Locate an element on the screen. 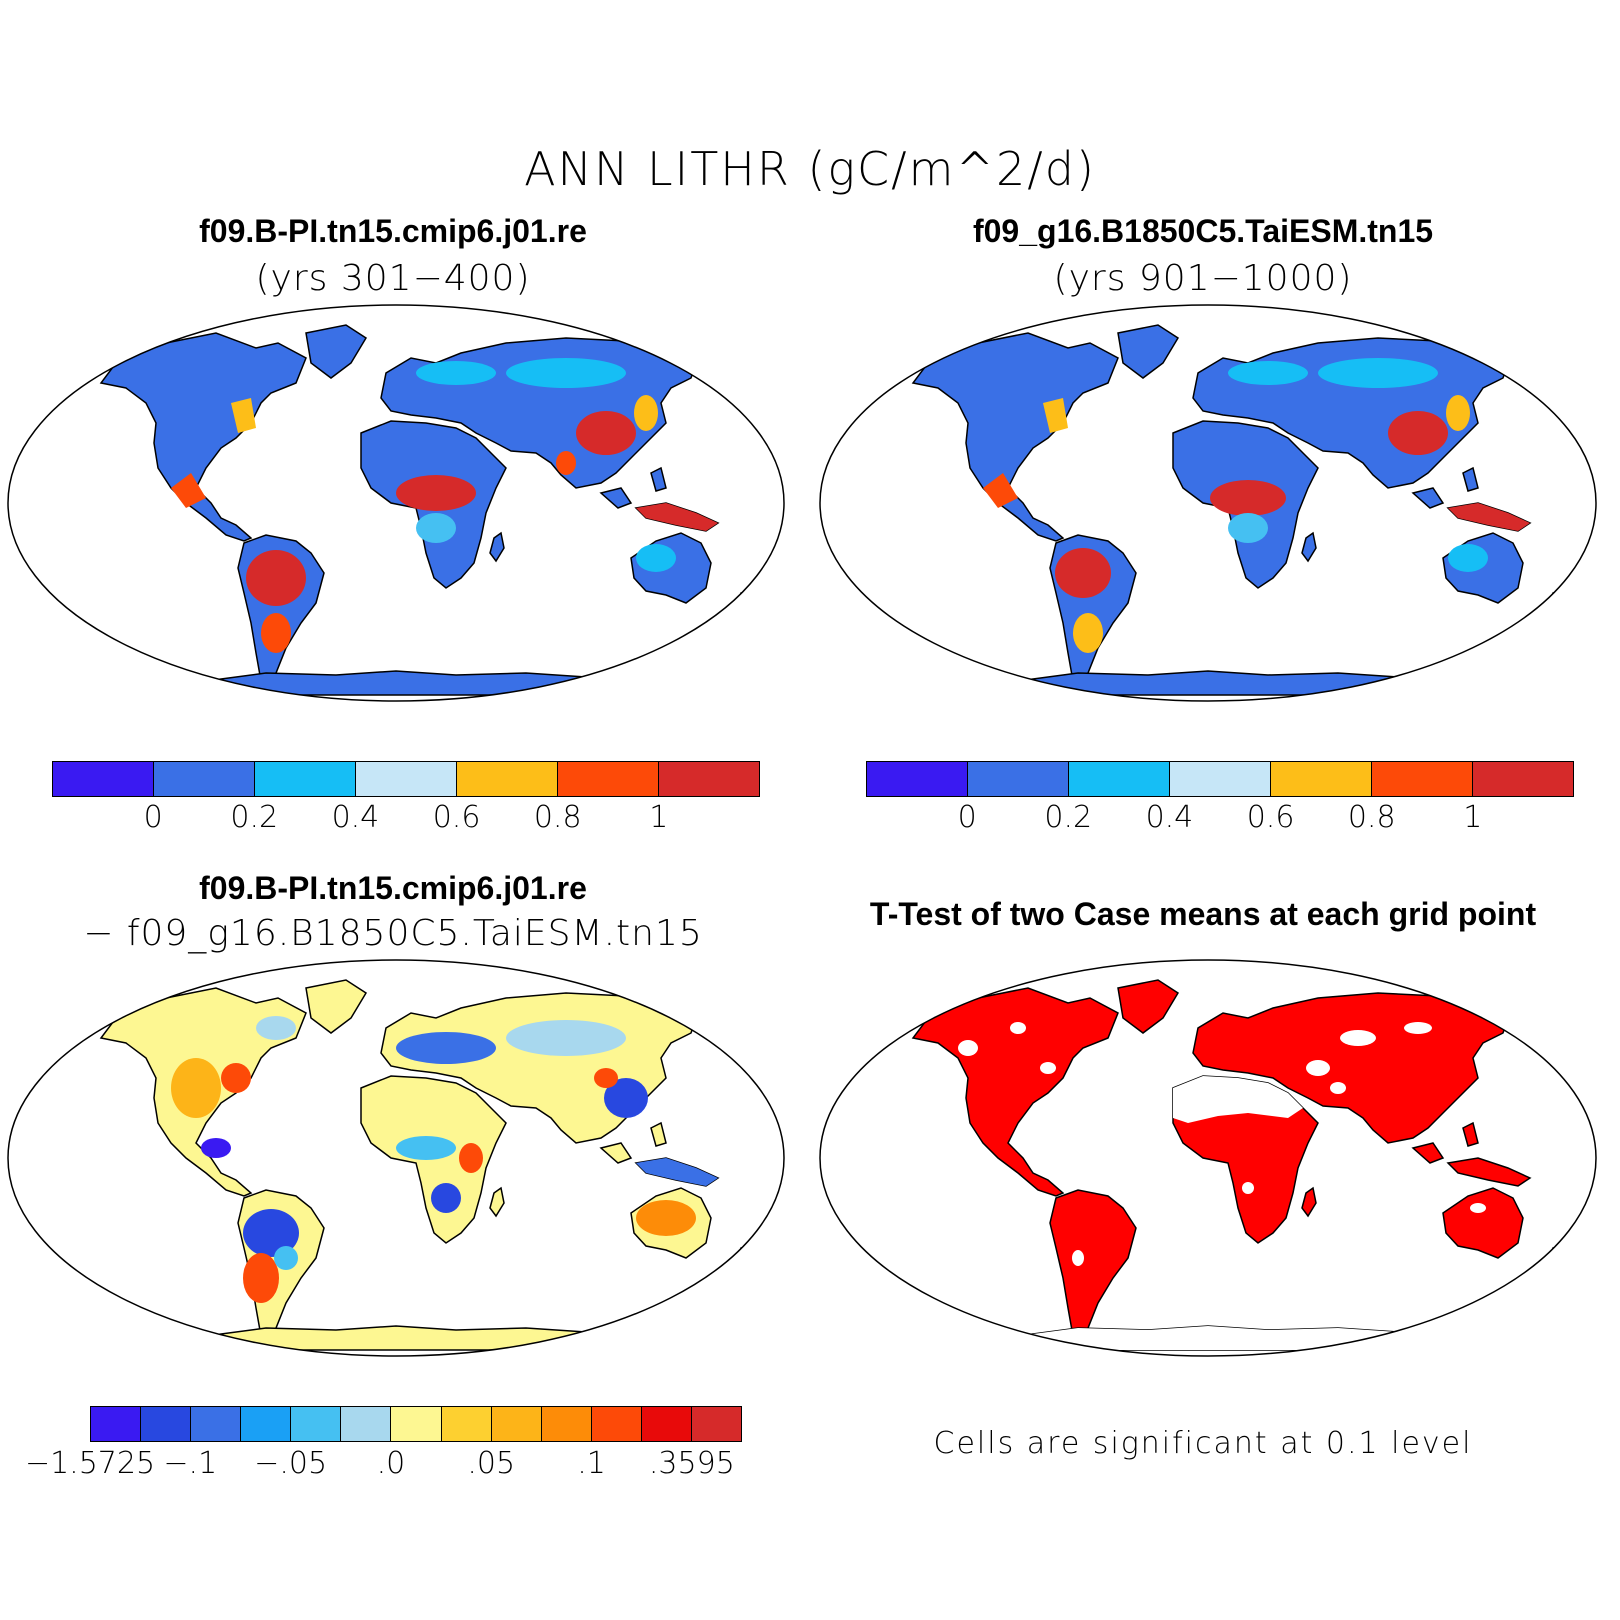 The image size is (1620, 1620). warm-areas-case2 is located at coordinates (1256, 505).